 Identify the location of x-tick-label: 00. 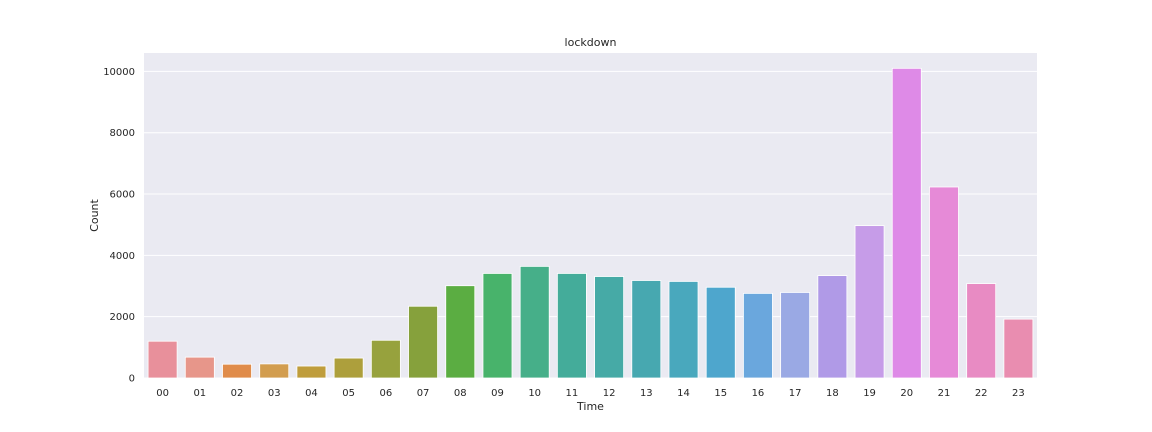
(162, 393).